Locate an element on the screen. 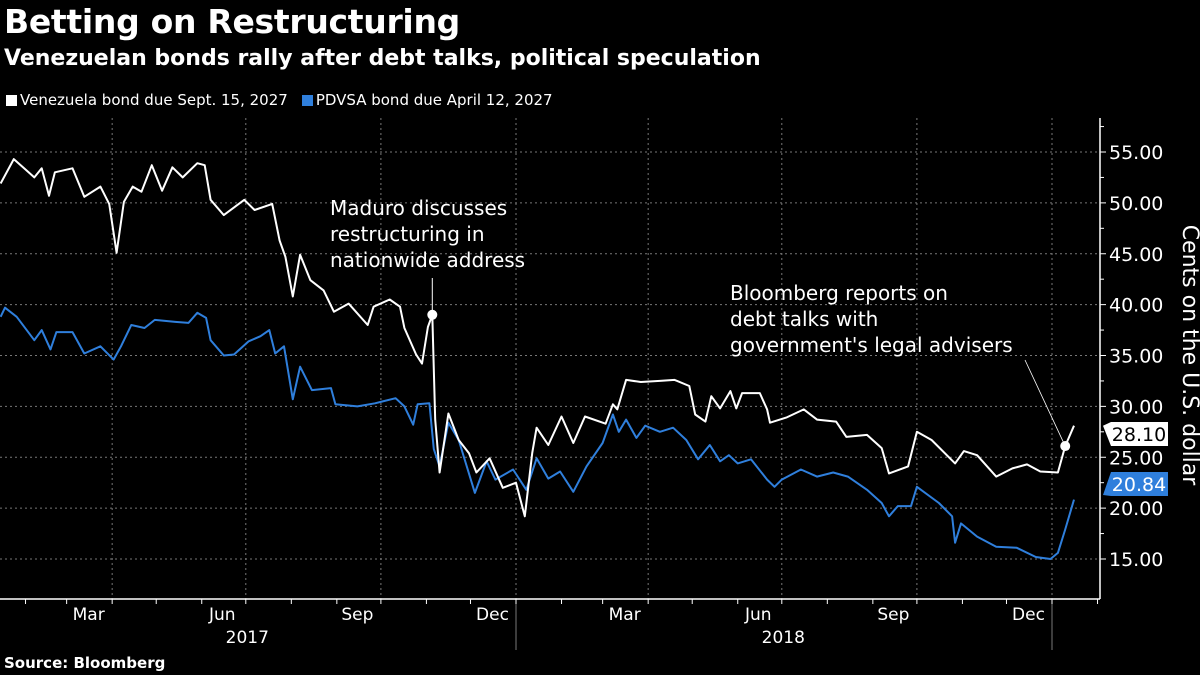 This screenshot has height=675, width=1200. y-axis-label: Cents on the U.S. dollar is located at coordinates (1188, 356).